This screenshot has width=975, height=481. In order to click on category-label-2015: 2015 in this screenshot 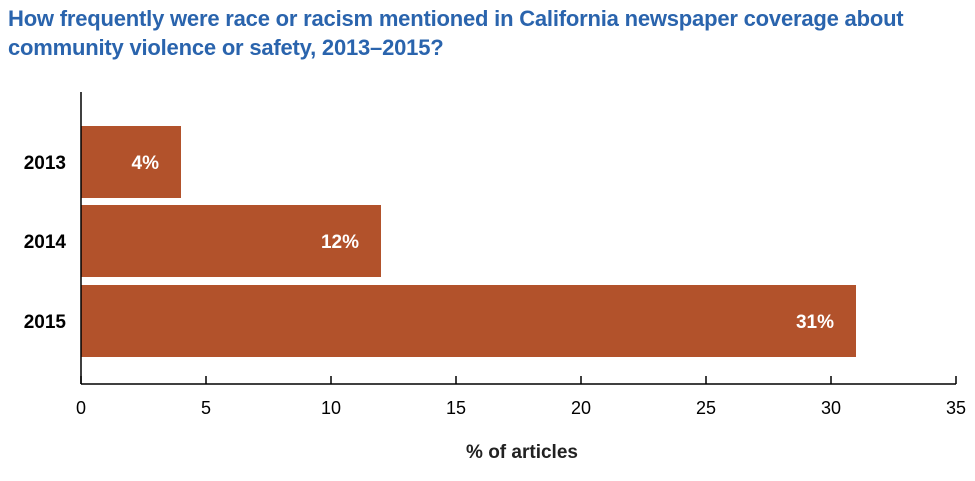, I will do `click(45, 322)`.